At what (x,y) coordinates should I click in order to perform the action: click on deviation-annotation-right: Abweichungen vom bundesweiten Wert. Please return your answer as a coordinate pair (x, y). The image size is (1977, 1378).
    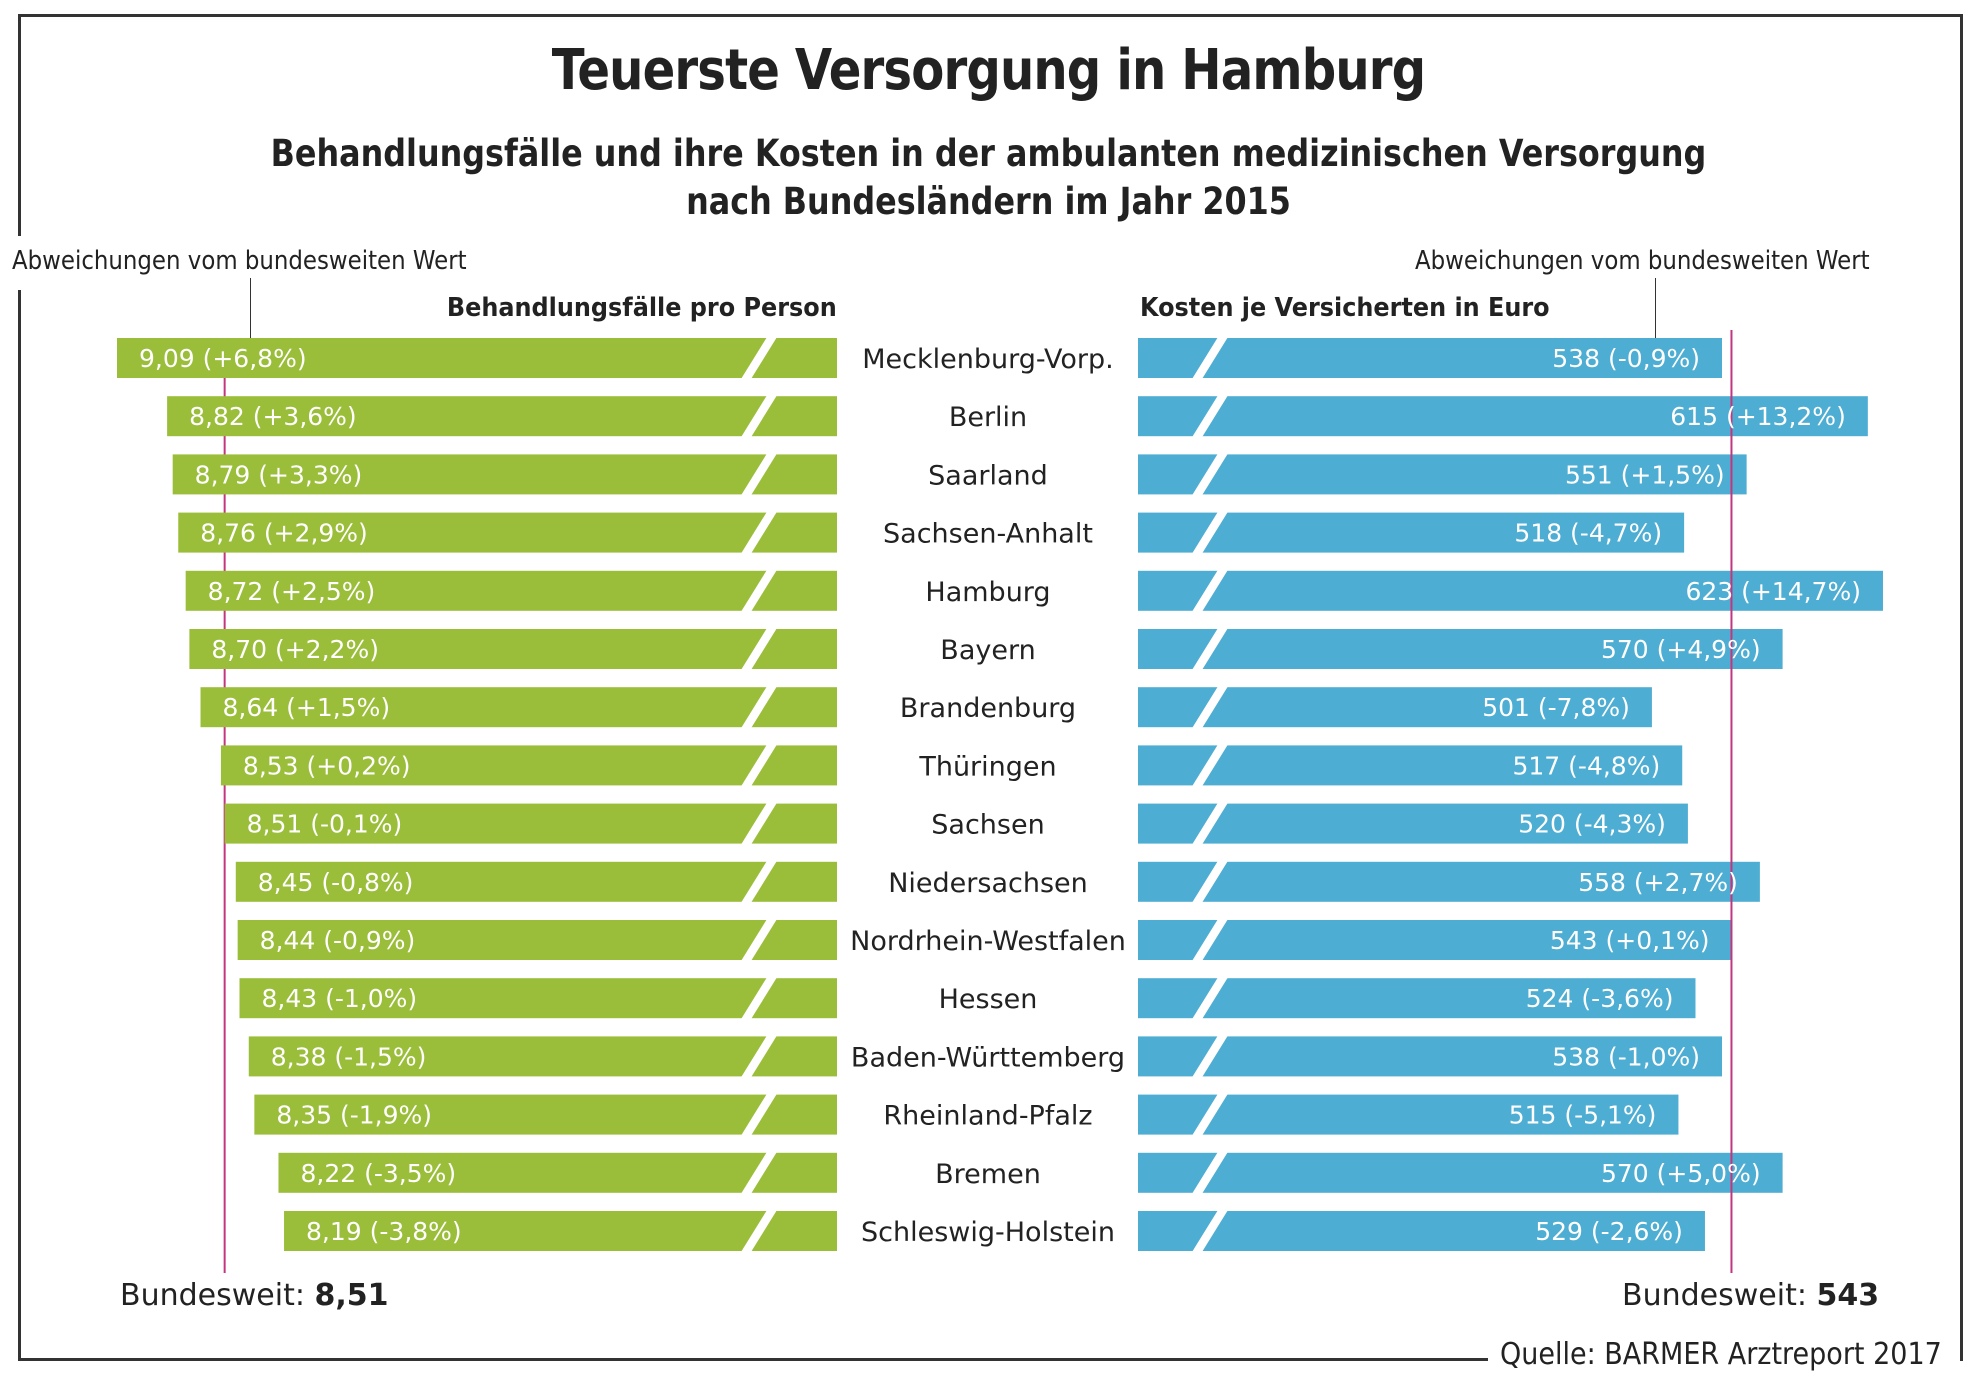
    Looking at the image, I should click on (1642, 261).